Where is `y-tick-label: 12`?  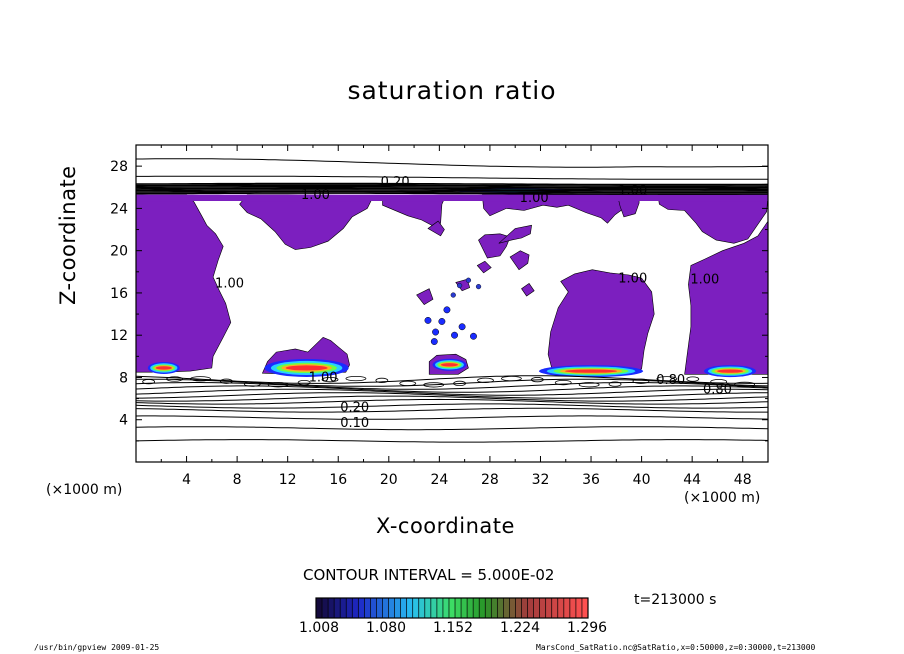 y-tick-label: 12 is located at coordinates (119, 336).